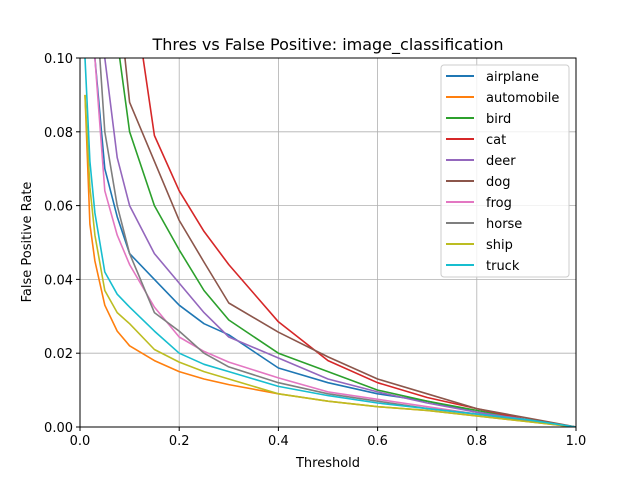 The height and width of the screenshot is (485, 640). I want to click on legend-label: dog, so click(498, 182).